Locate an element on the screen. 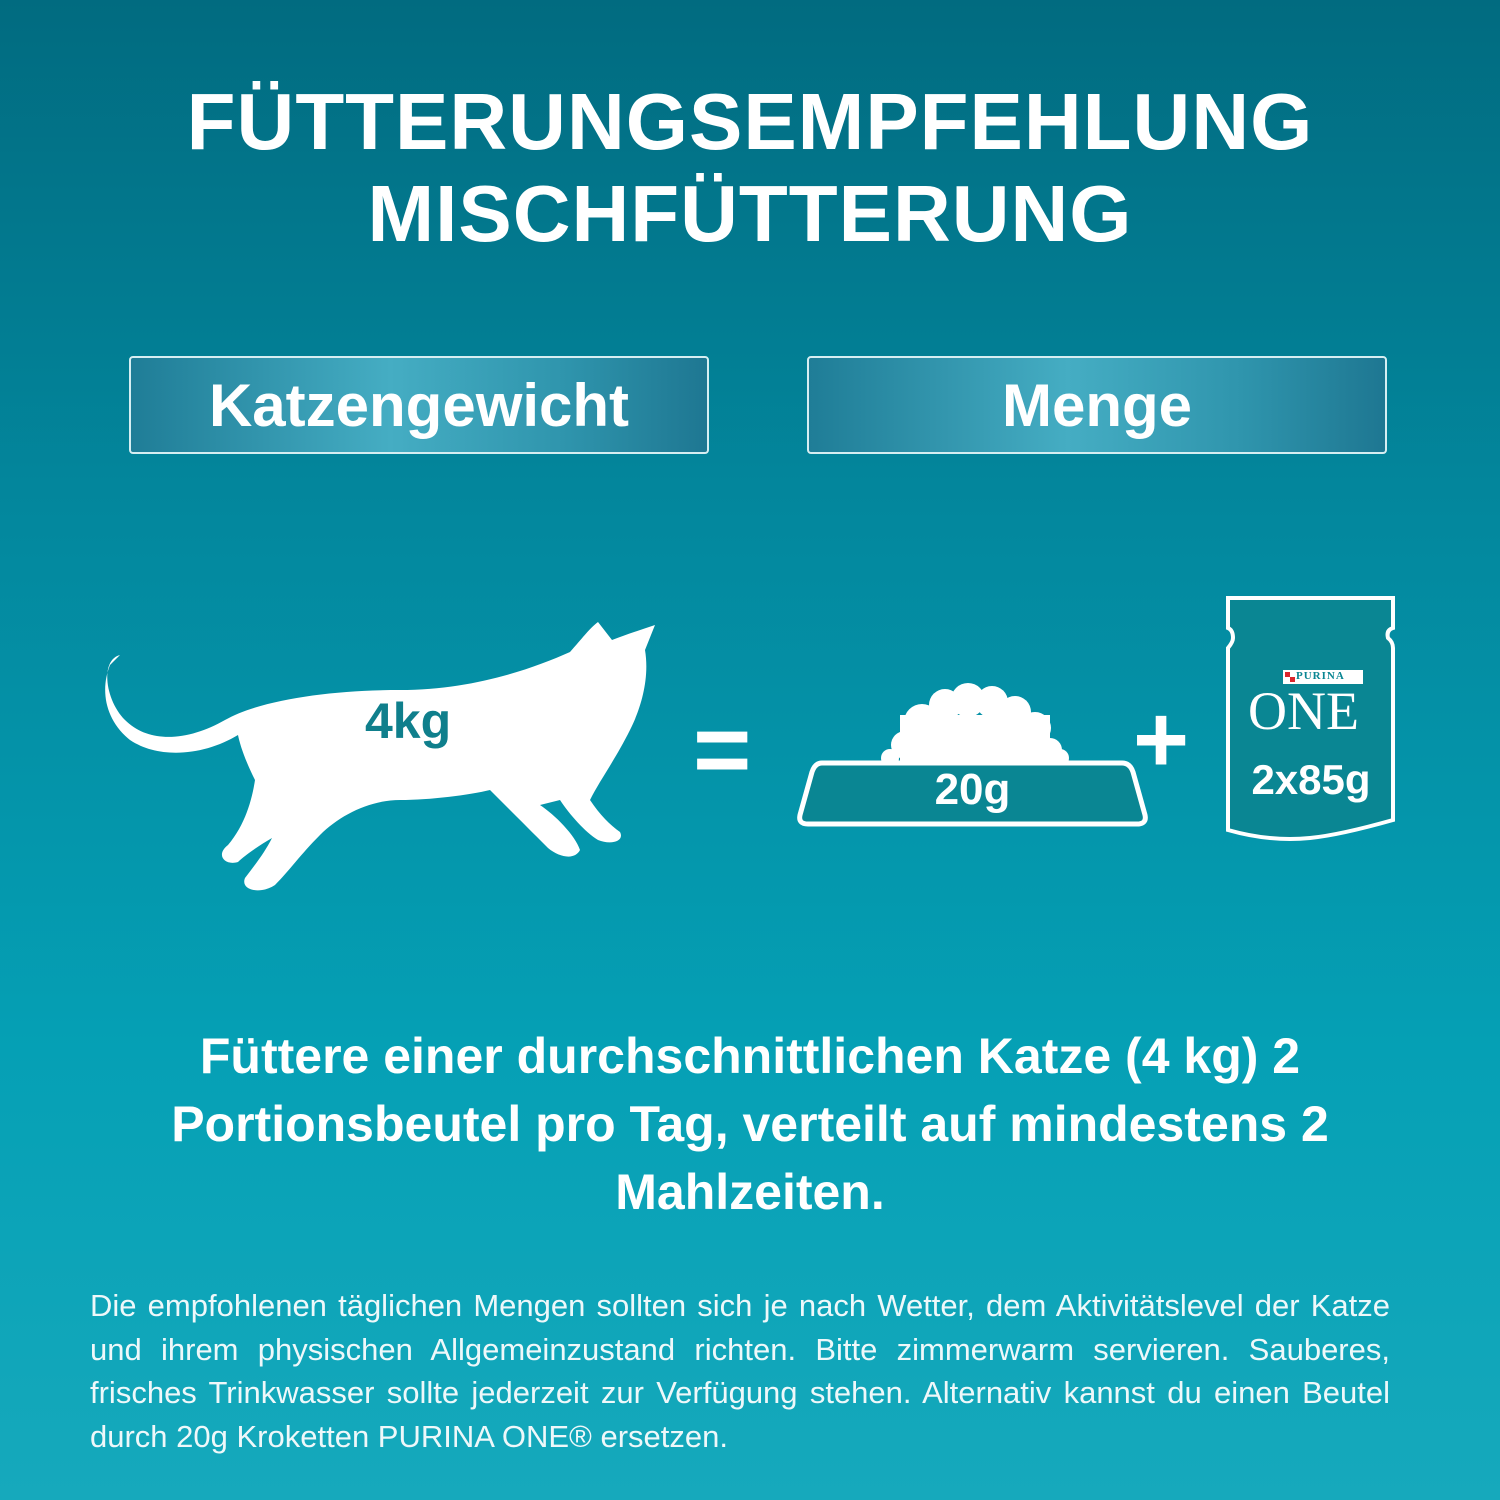 The width and height of the screenshot is (1500, 1500). equals-sign: = is located at coordinates (722, 750).